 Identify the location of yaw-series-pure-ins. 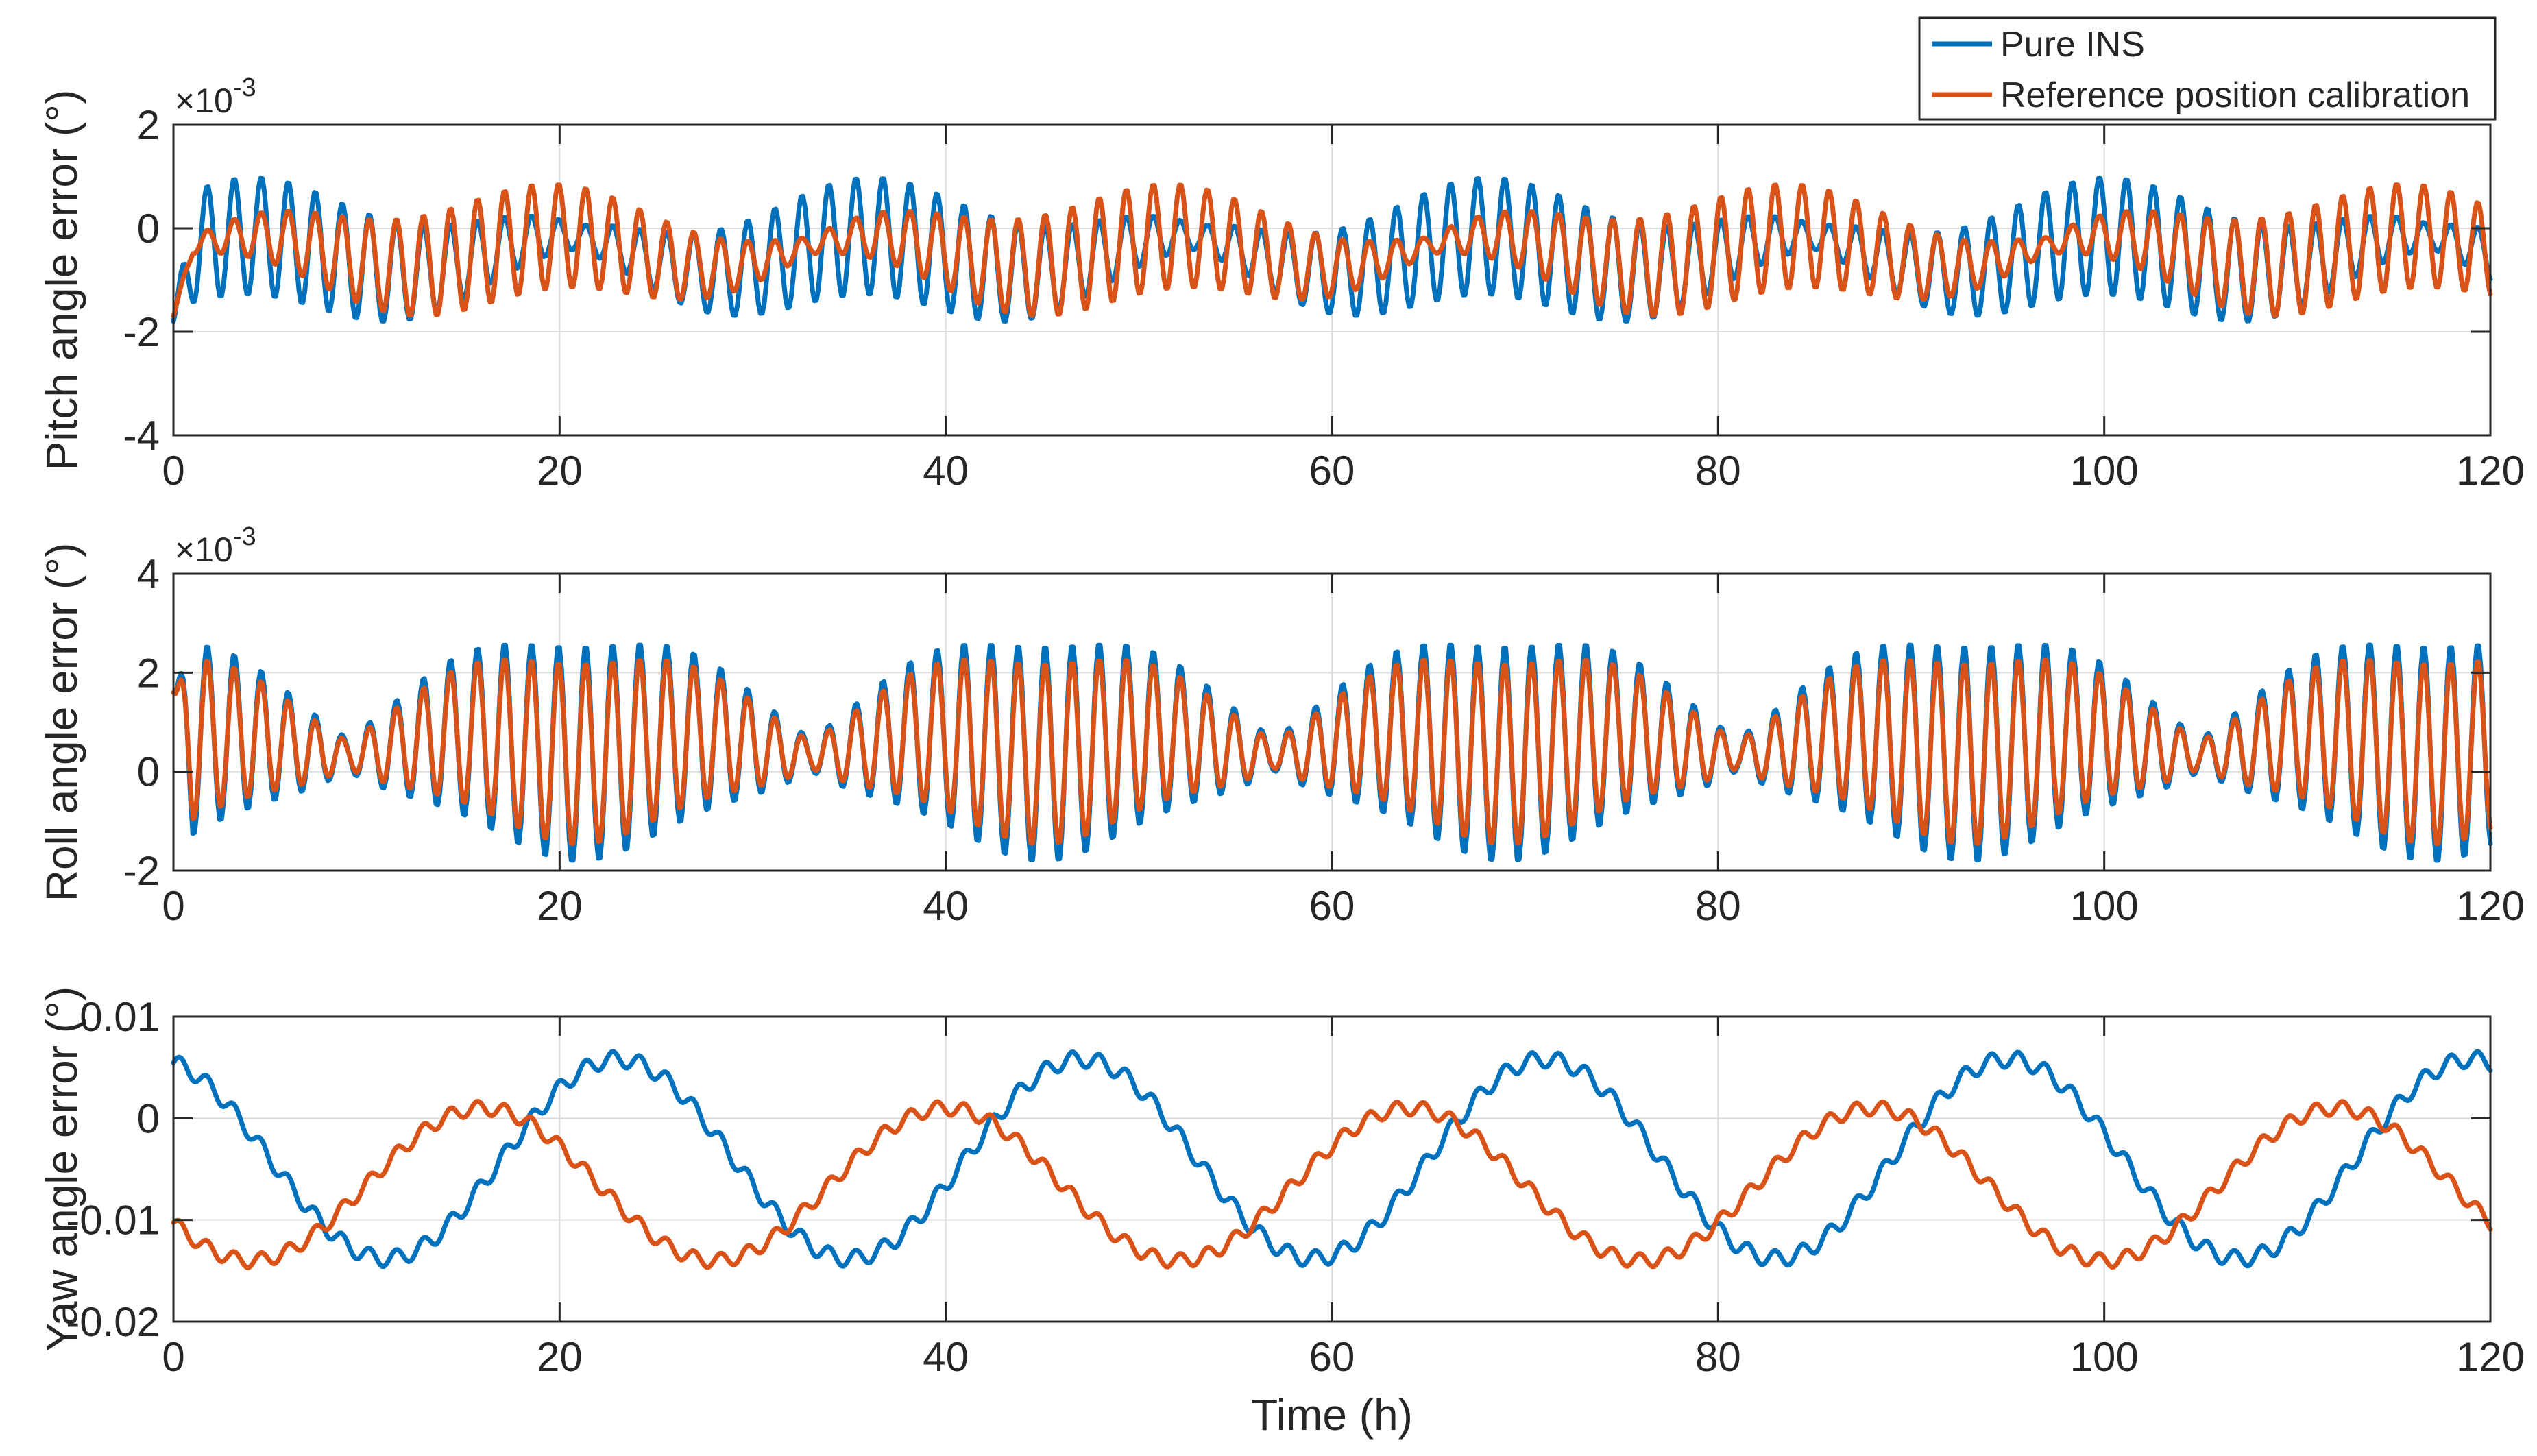
(1332, 1159).